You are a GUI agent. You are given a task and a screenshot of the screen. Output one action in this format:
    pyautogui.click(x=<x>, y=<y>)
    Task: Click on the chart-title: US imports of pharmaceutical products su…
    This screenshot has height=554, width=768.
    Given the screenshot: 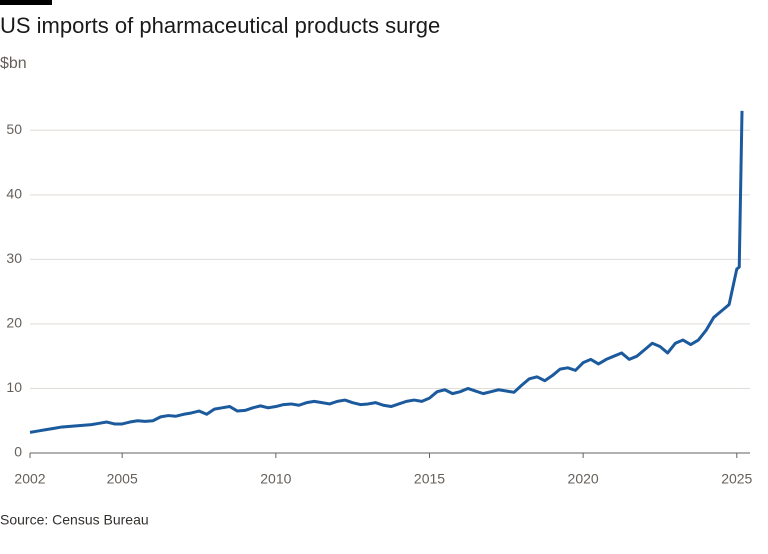 What is the action you would take?
    pyautogui.click(x=220, y=25)
    